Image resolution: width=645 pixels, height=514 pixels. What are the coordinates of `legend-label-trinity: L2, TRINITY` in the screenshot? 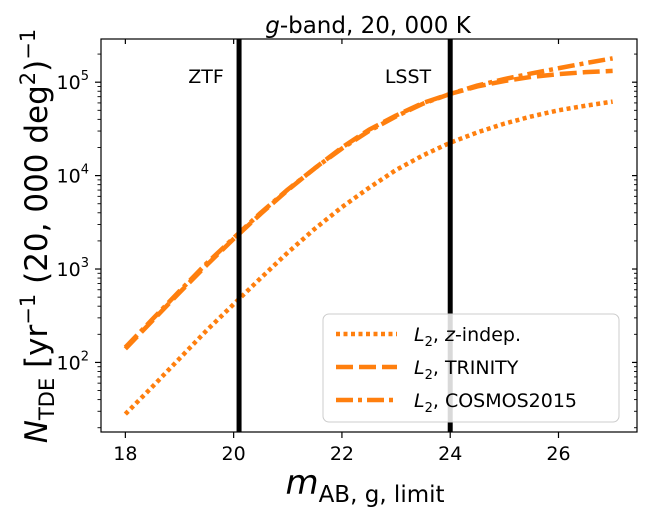 It's located at (466, 370).